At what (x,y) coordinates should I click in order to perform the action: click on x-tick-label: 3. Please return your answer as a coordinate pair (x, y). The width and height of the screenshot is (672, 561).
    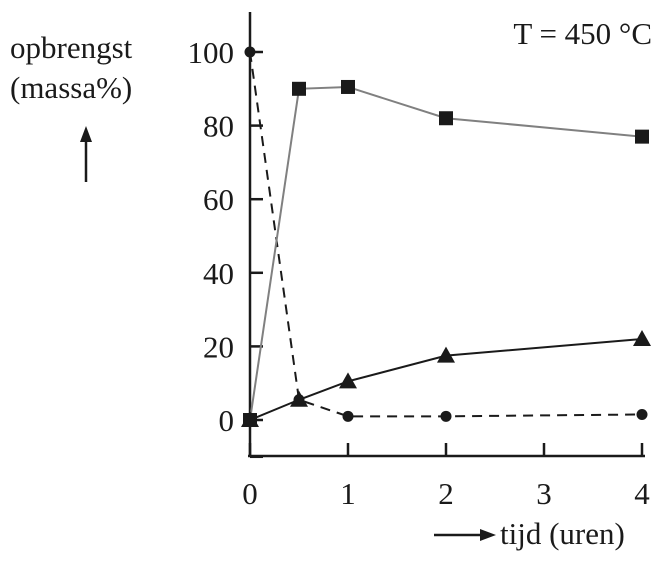
    Looking at the image, I should click on (544, 493).